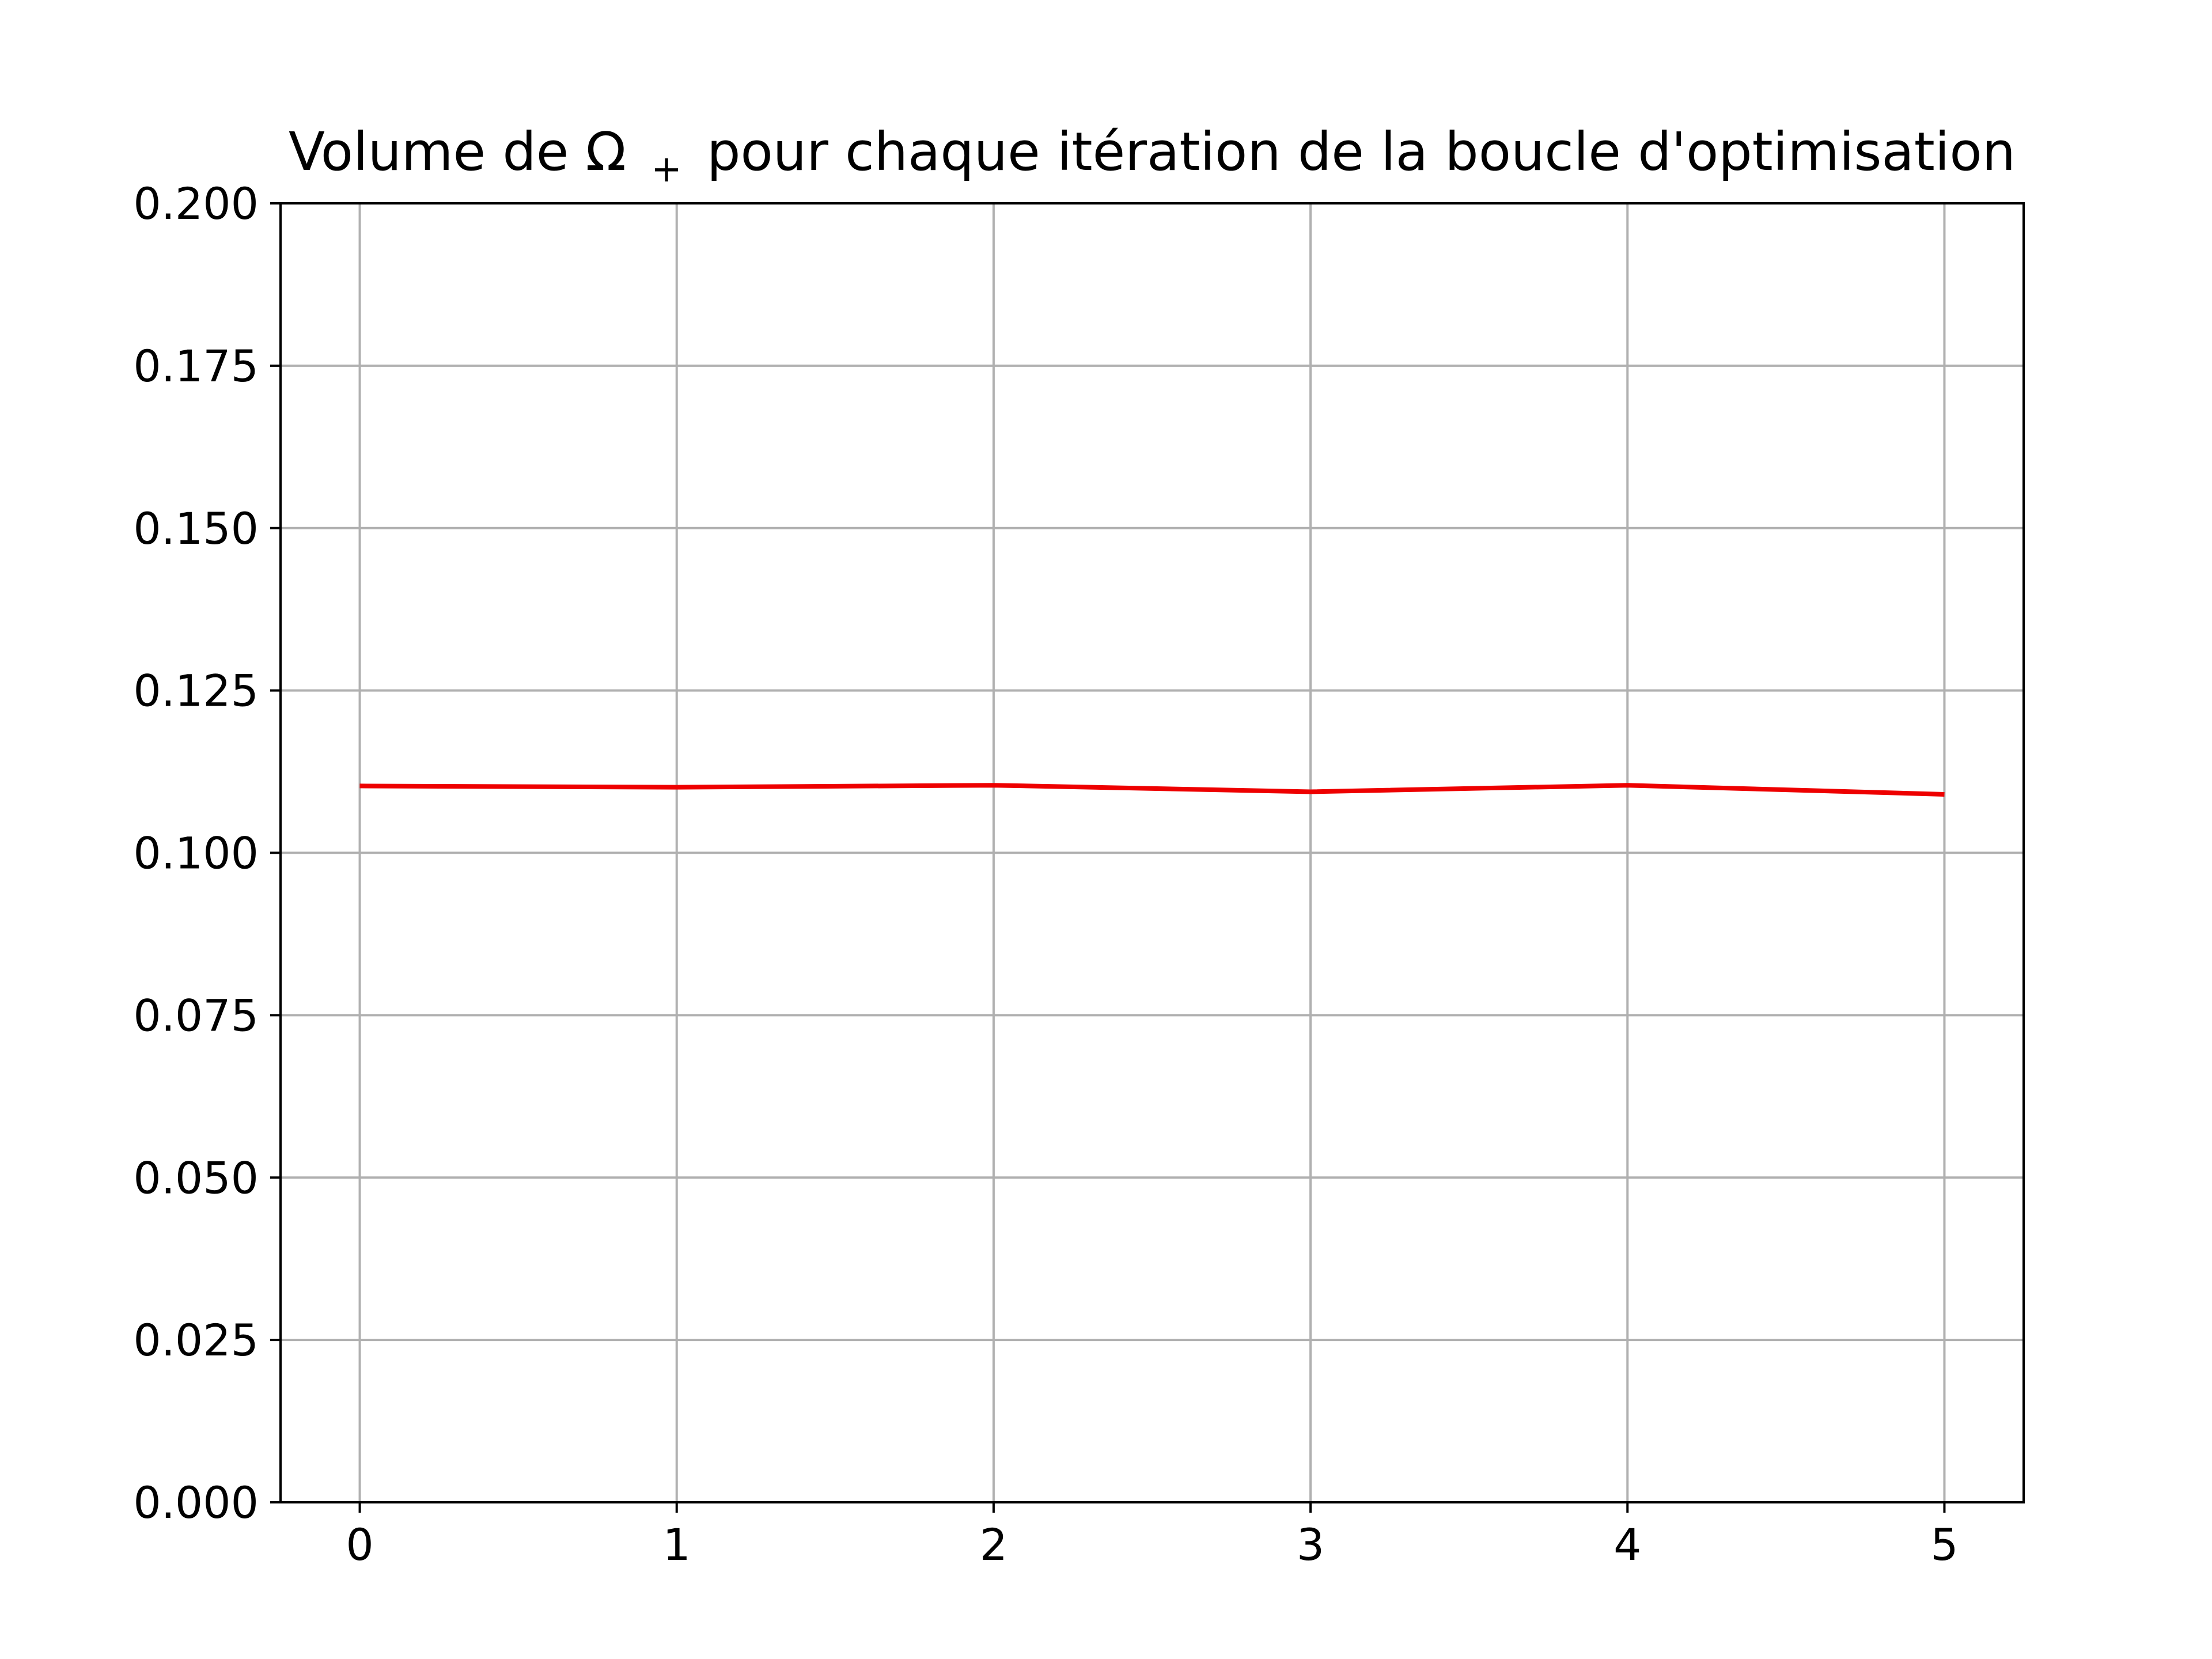 This screenshot has width=2212, height=1659. What do you see at coordinates (1310, 1544) in the screenshot?
I see `x-tick-label: 3` at bounding box center [1310, 1544].